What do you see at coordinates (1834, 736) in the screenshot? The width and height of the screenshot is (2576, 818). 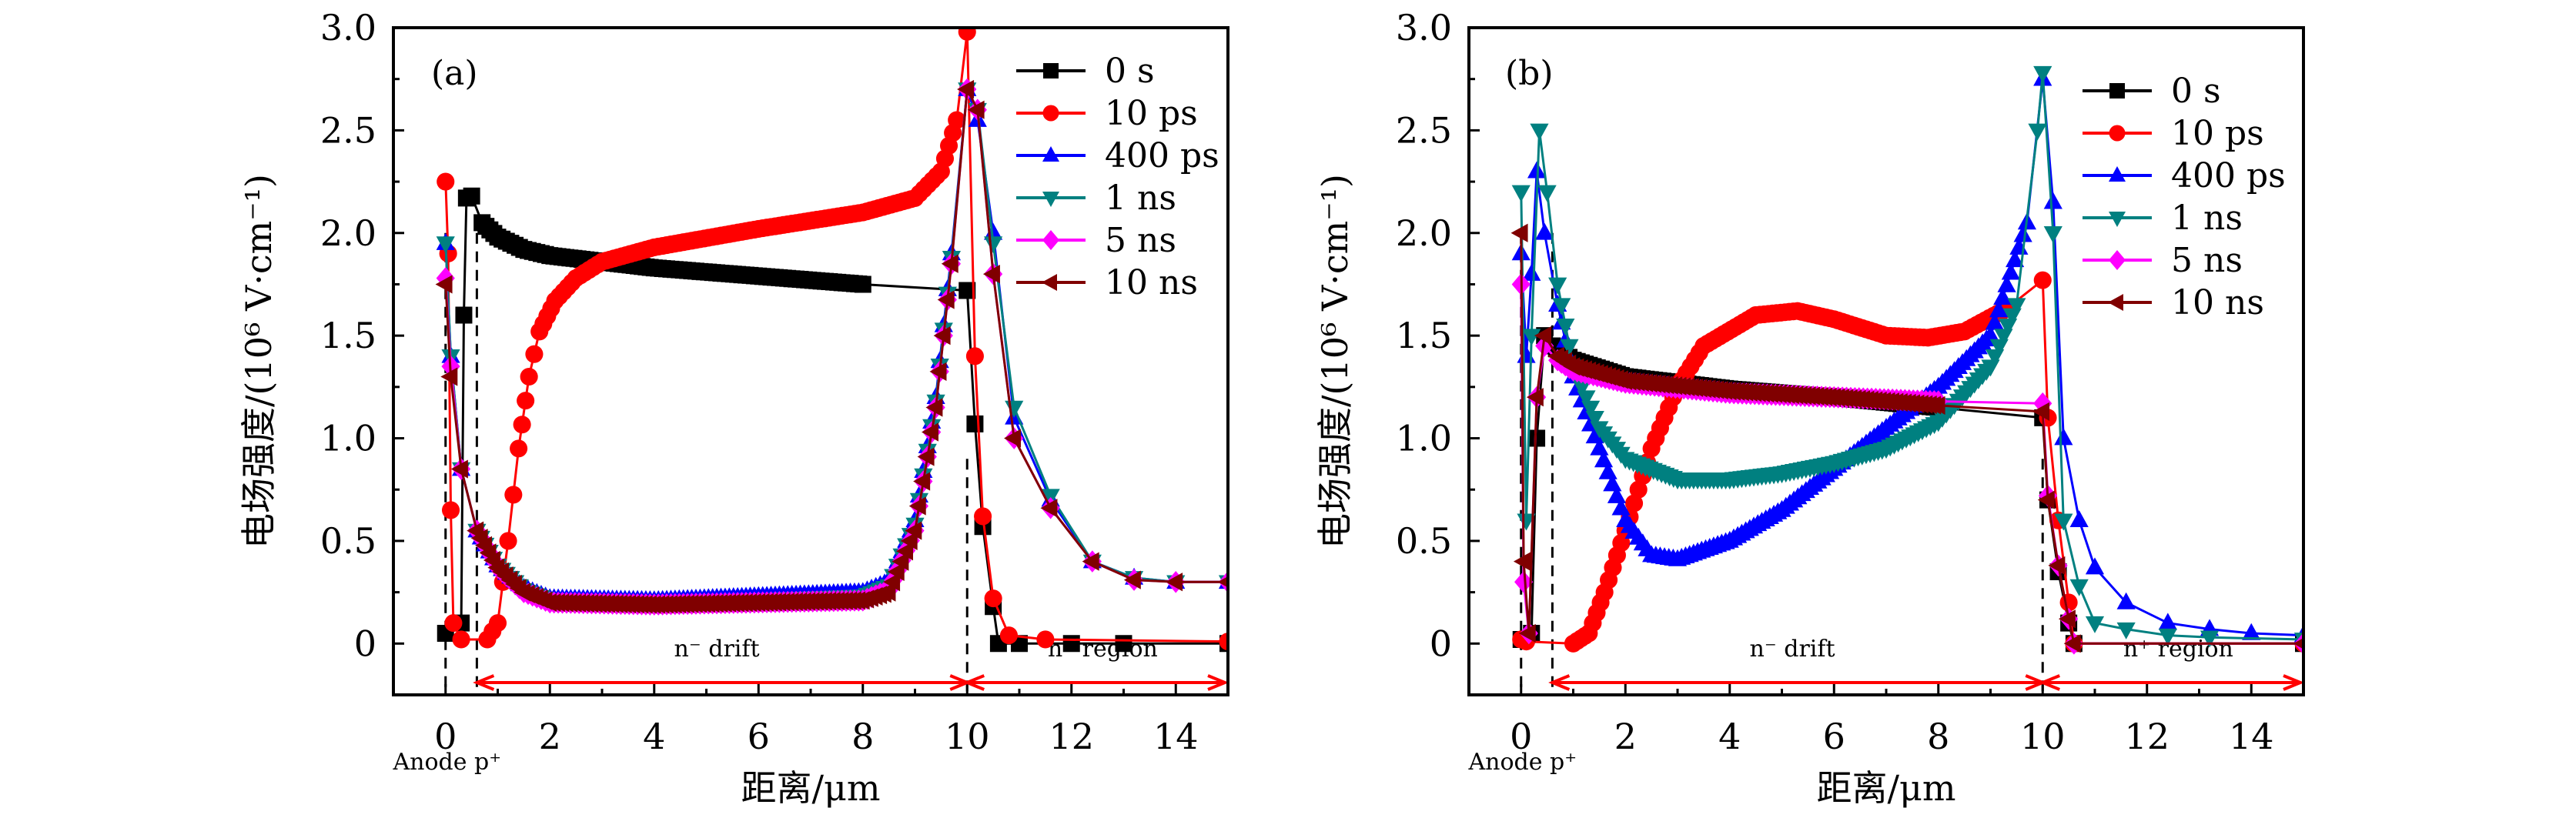 I see `x-tick-label: 6` at bounding box center [1834, 736].